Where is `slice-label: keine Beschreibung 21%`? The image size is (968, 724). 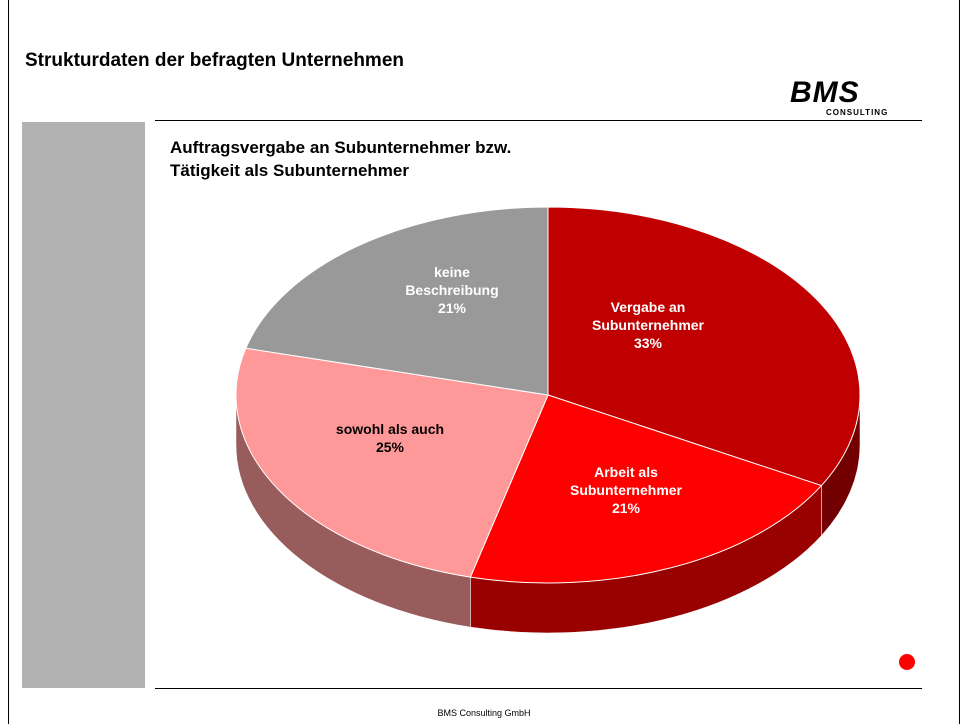 slice-label: keine Beschreibung 21% is located at coordinates (452, 290).